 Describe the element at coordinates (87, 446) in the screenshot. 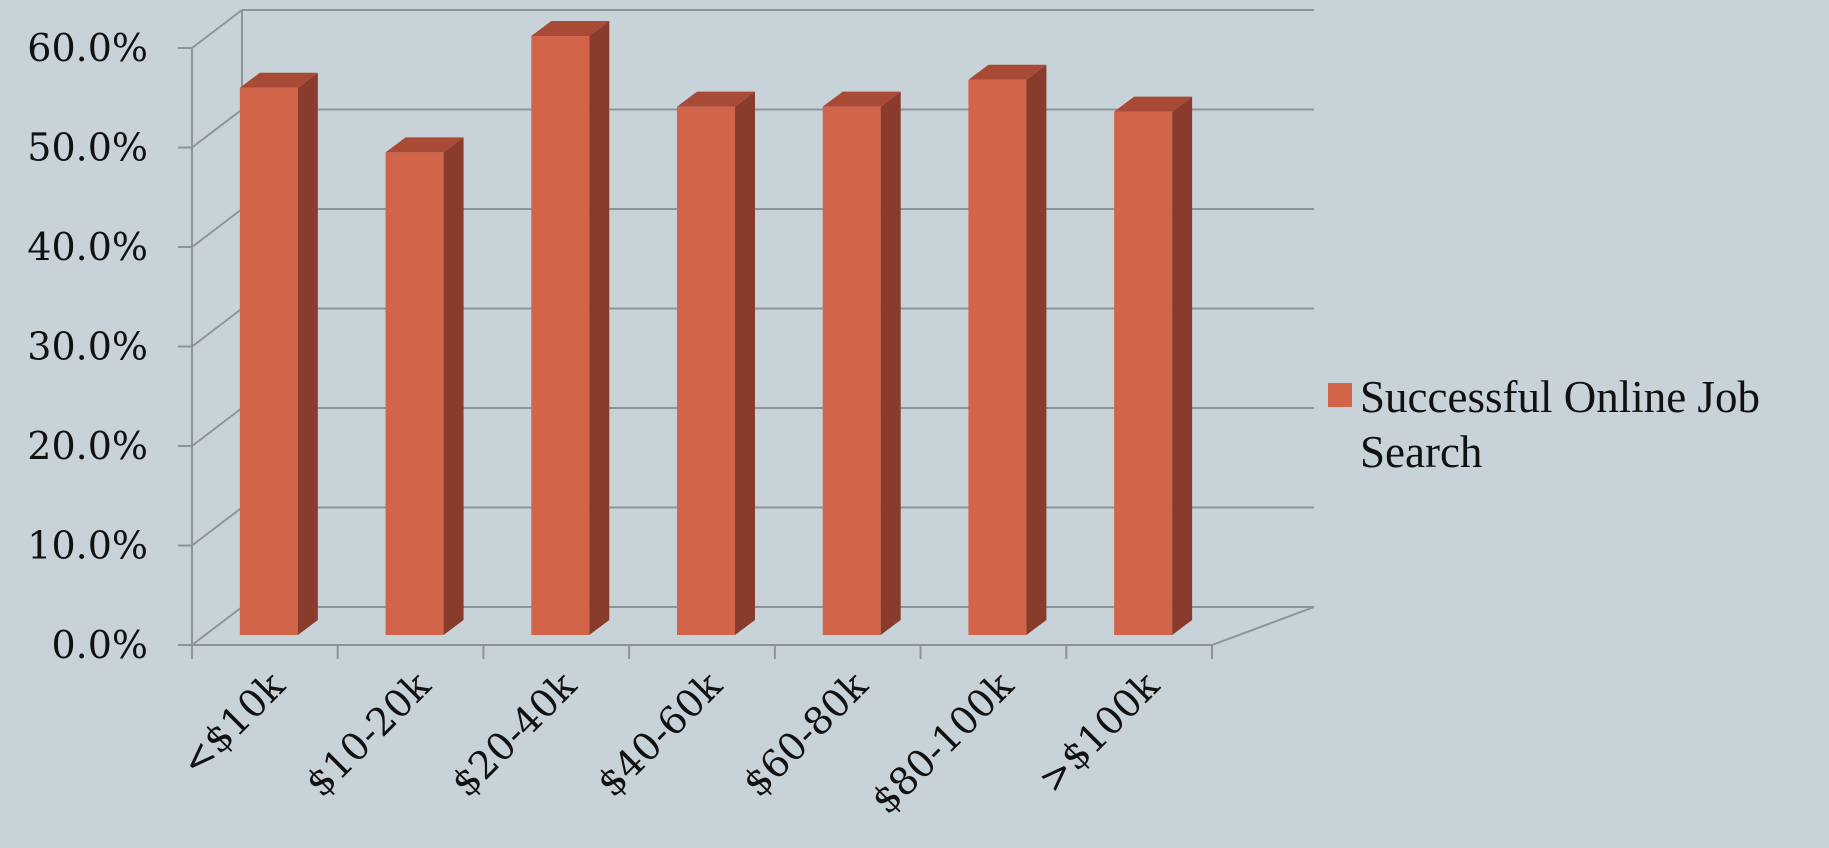

I see `y-tick-label: 20.0%` at that location.